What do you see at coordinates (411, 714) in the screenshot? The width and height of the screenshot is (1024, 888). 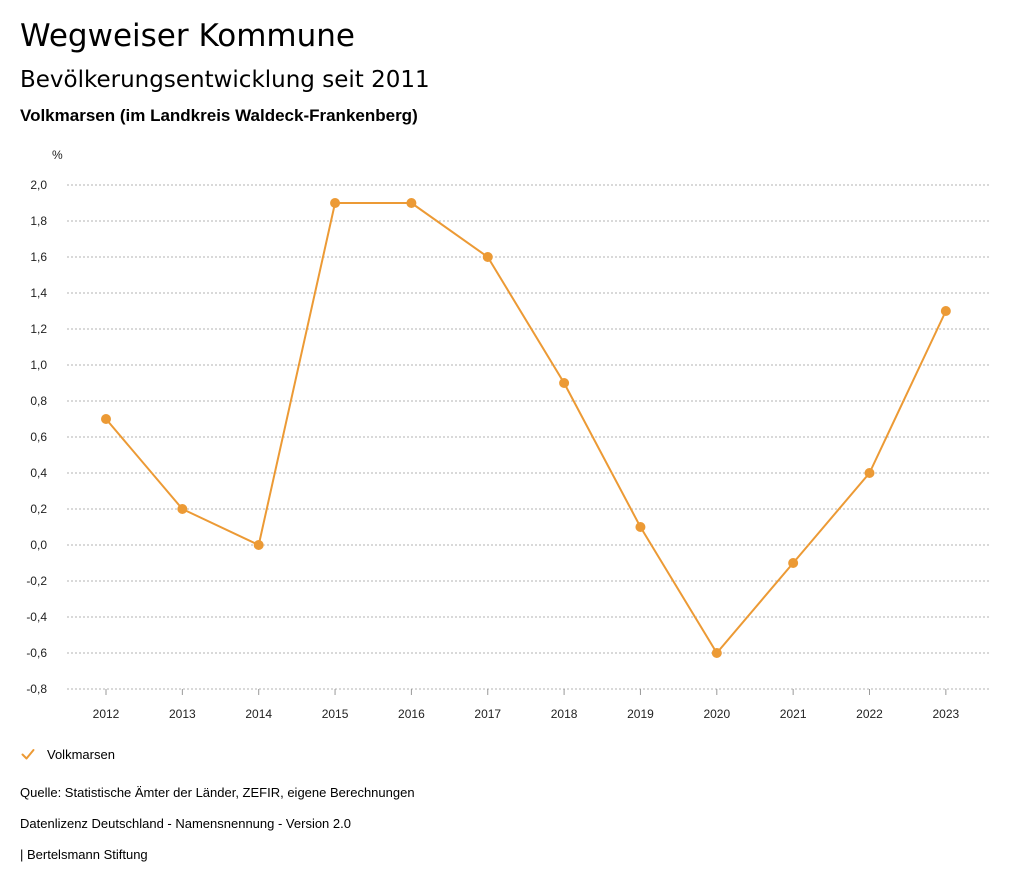 I see `x-tick-label: 2016` at bounding box center [411, 714].